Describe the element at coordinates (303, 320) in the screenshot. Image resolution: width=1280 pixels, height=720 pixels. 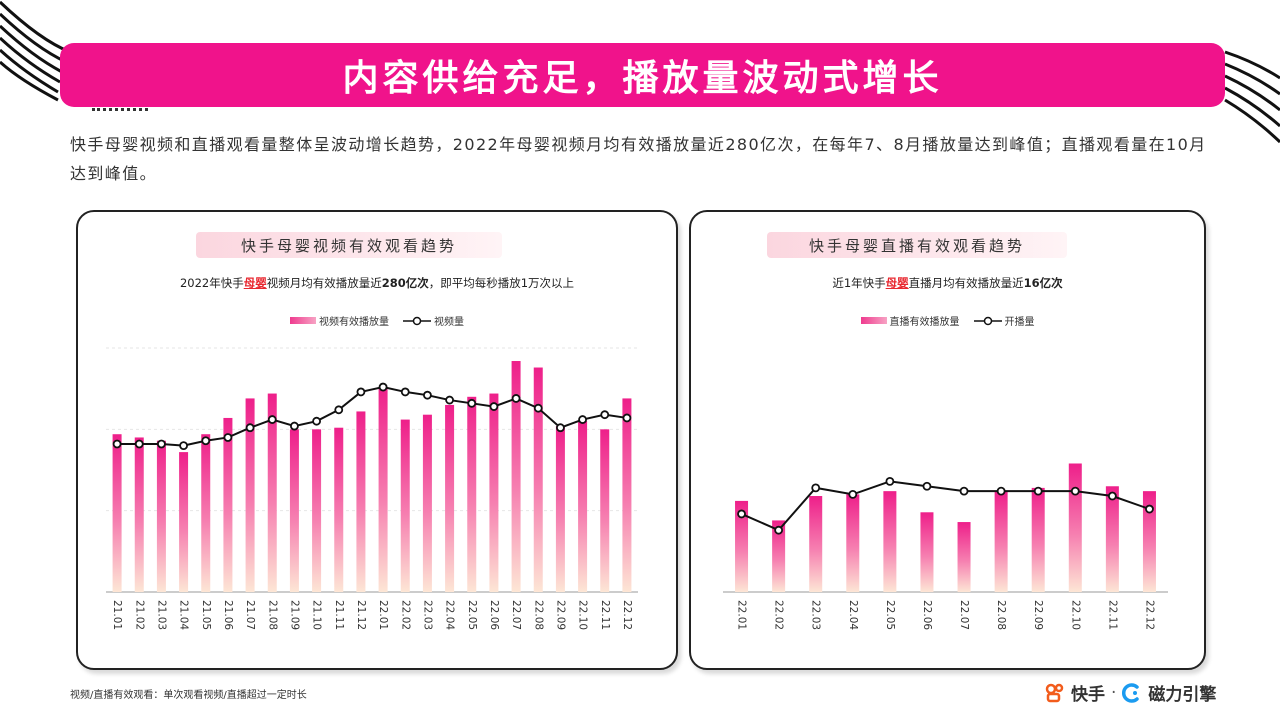
I see `legend-bar-swatch` at that location.